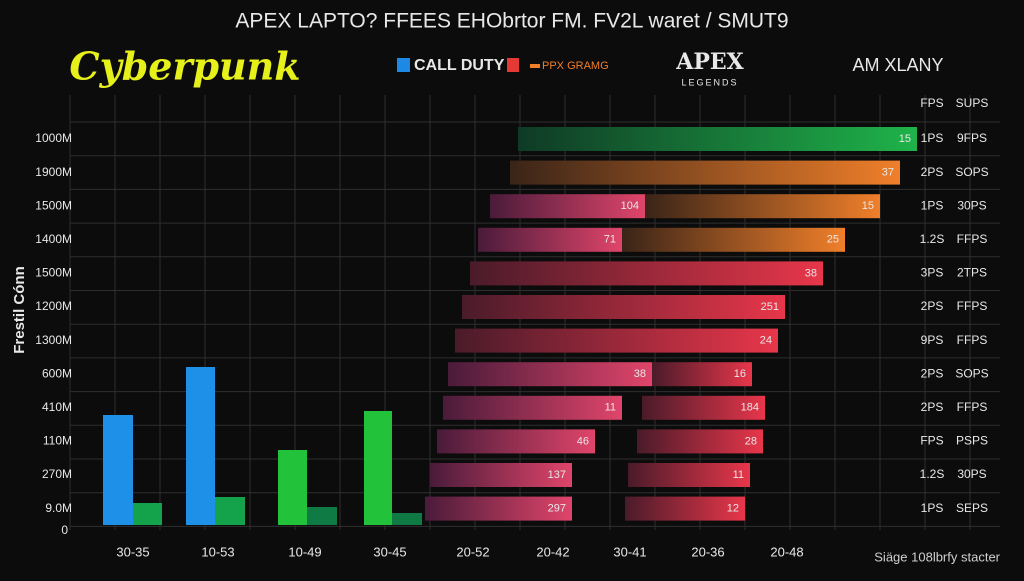 This screenshot has height=581, width=1024. Describe the element at coordinates (575, 66) in the screenshot. I see `ppx-logo: PPX GRAMG` at that location.